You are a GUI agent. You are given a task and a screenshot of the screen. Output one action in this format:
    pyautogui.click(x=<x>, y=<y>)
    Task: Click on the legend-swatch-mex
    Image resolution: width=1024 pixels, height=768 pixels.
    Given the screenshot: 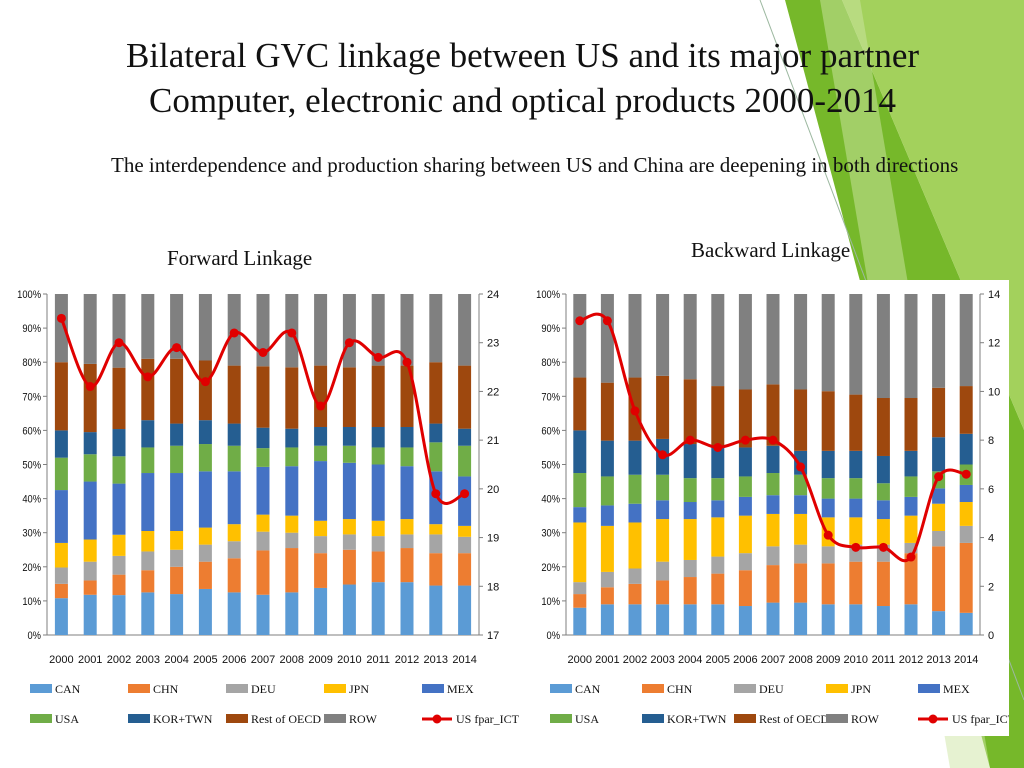 What is the action you would take?
    pyautogui.click(x=433, y=688)
    